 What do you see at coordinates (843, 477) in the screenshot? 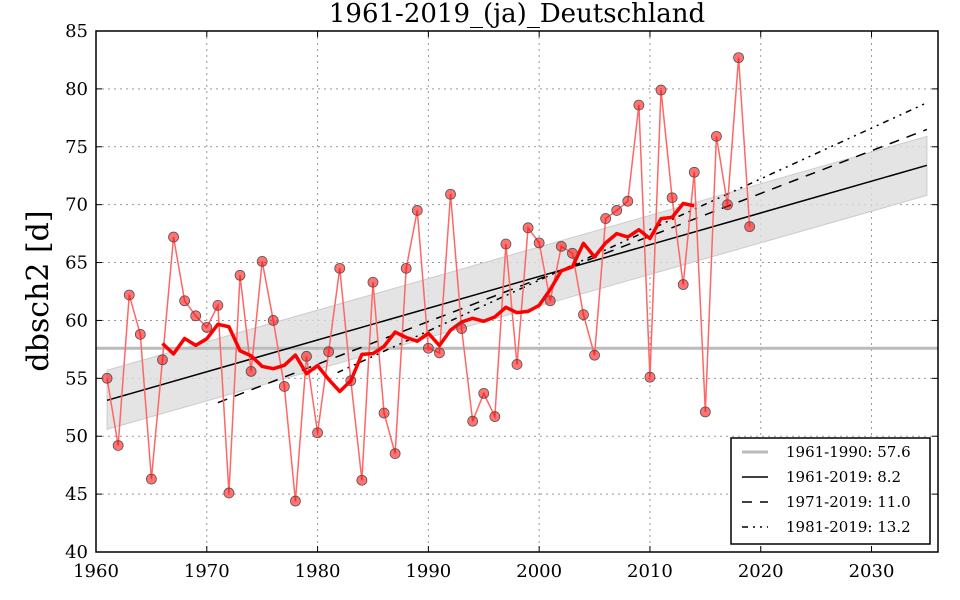
I see `legend-label: 1961-2019: 8.2` at bounding box center [843, 477].